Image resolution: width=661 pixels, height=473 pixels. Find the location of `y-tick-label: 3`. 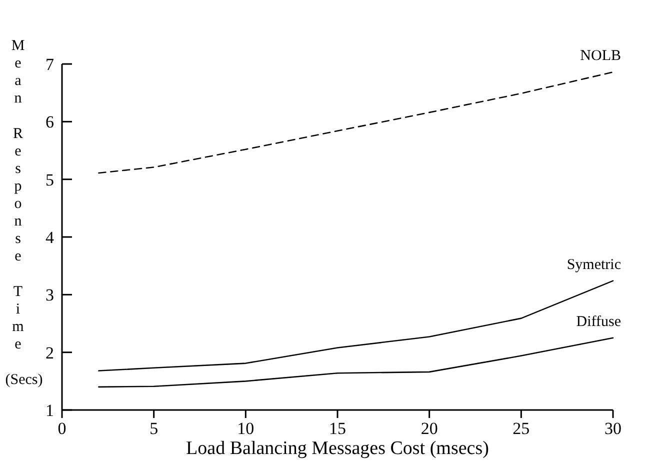

y-tick-label: 3 is located at coordinates (50, 295).